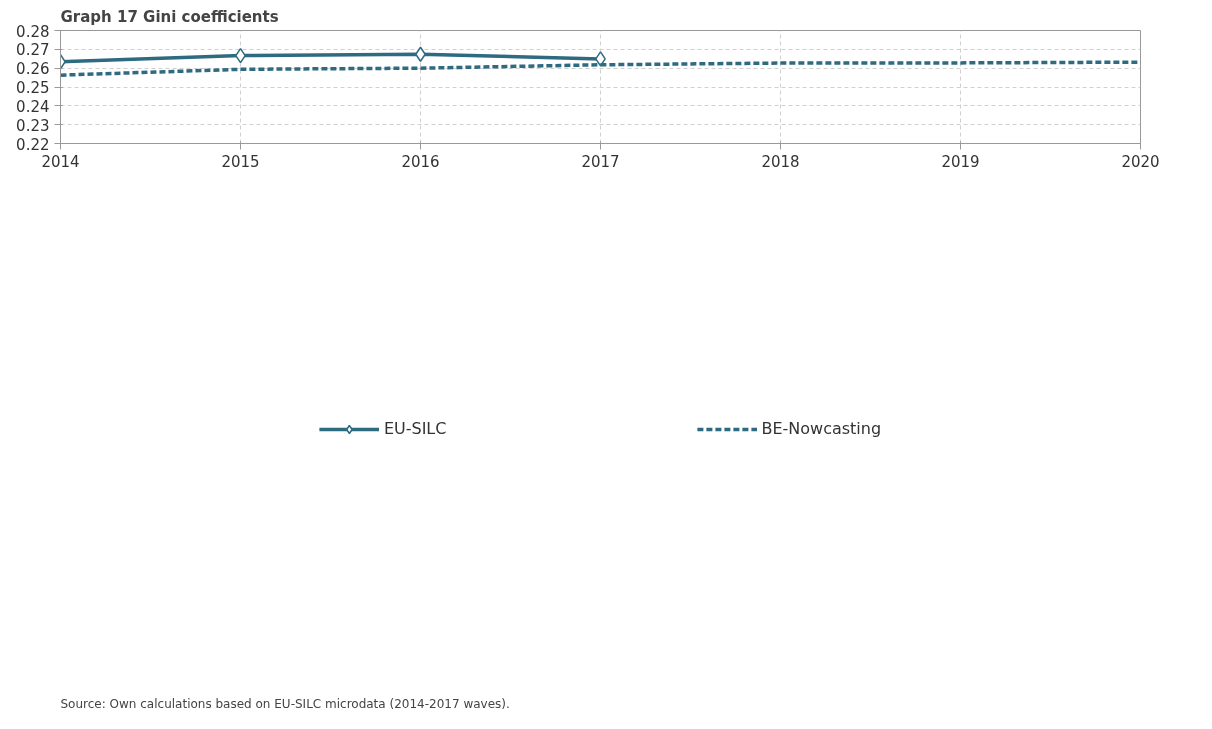 The image size is (1212, 729). I want to click on y-tick-label: 0.28, so click(33, 31).